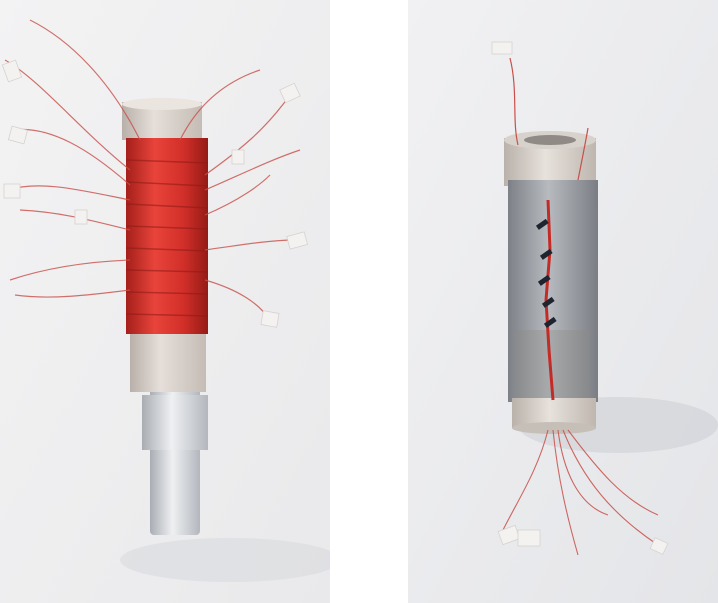  I want to click on bottom-tape-tabs, so click(583, 539).